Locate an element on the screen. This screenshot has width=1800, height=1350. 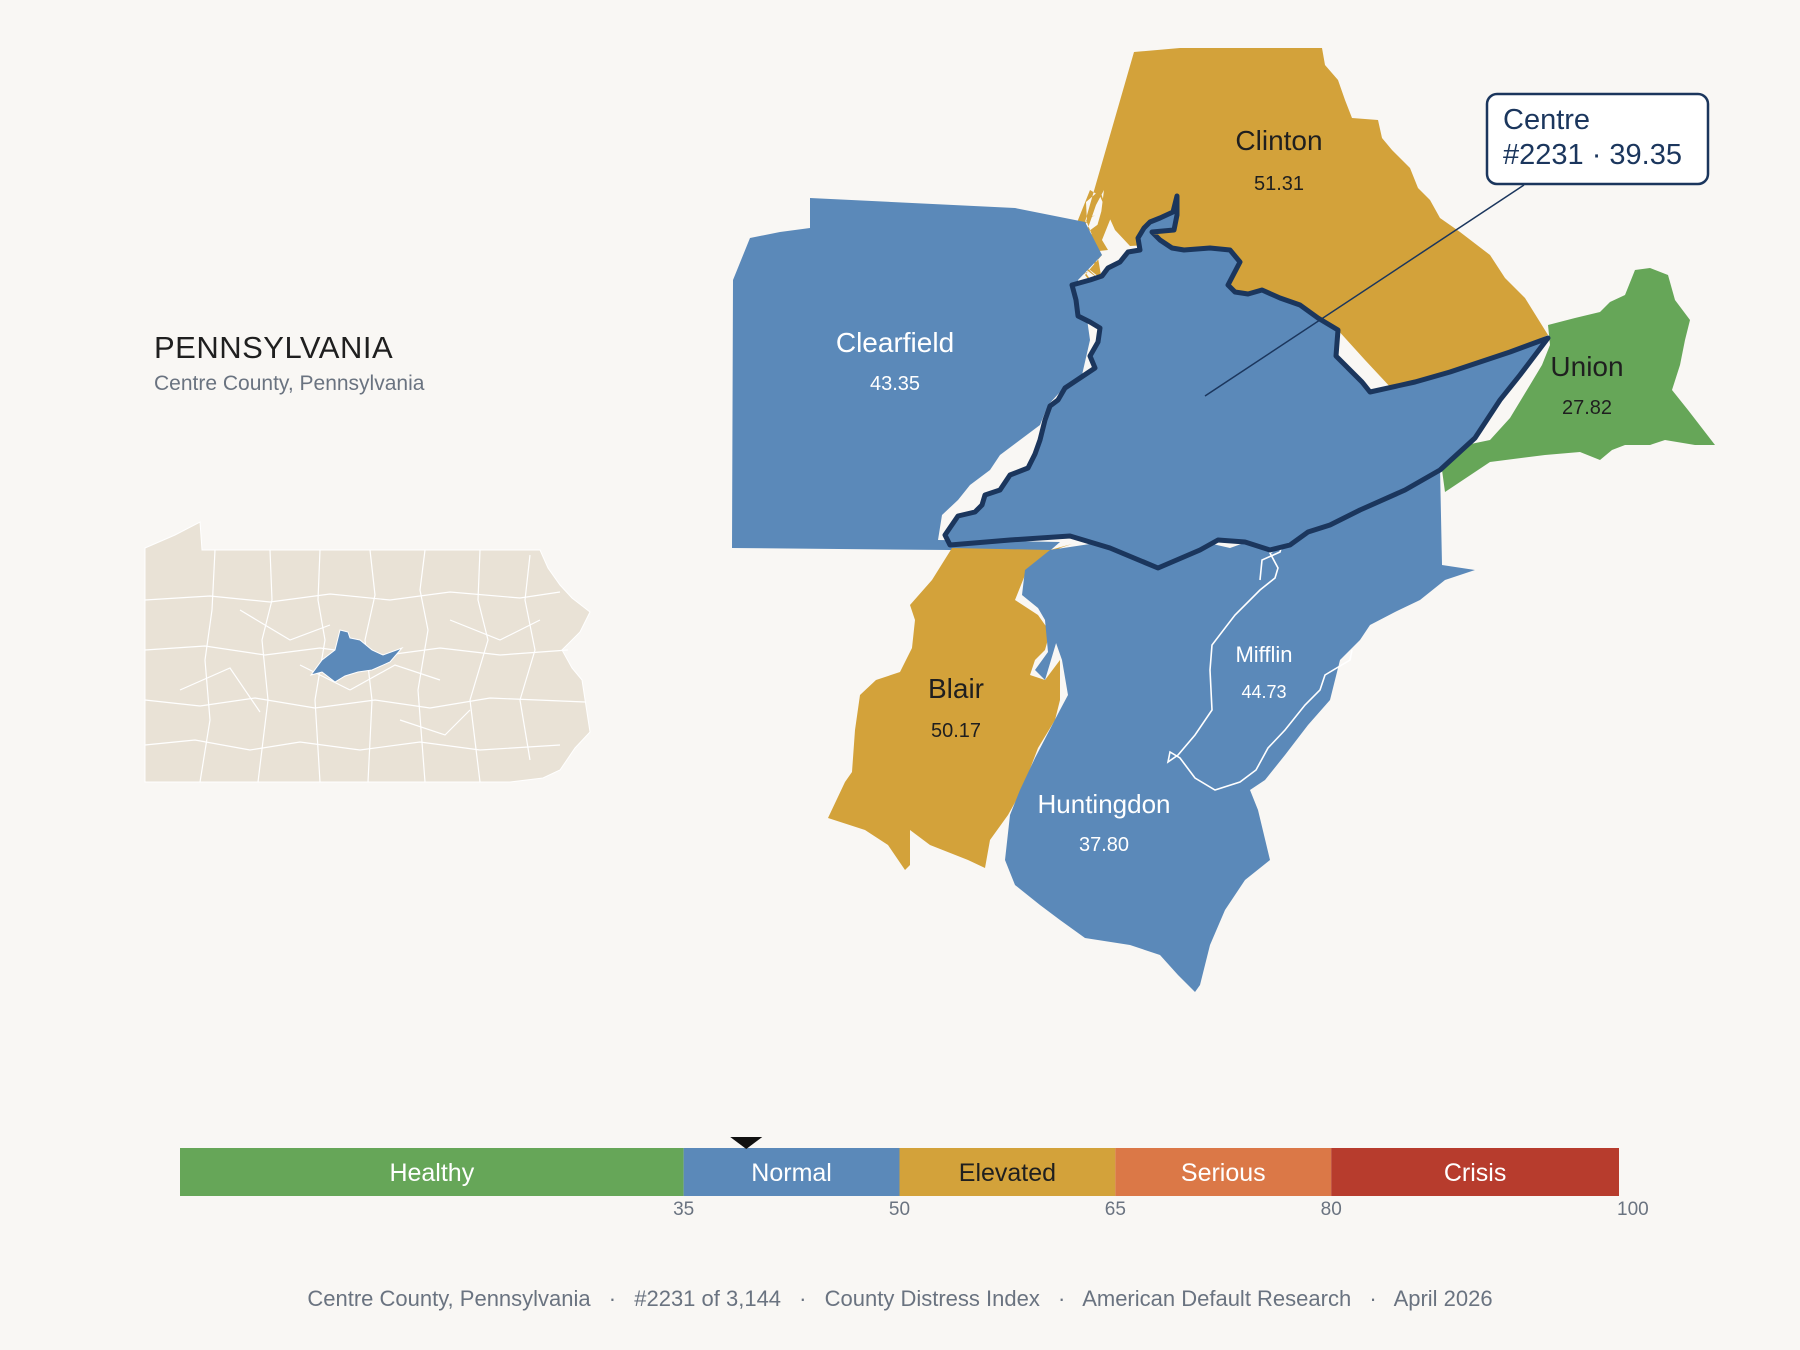
legend-tick-label: 35 is located at coordinates (683, 1209).